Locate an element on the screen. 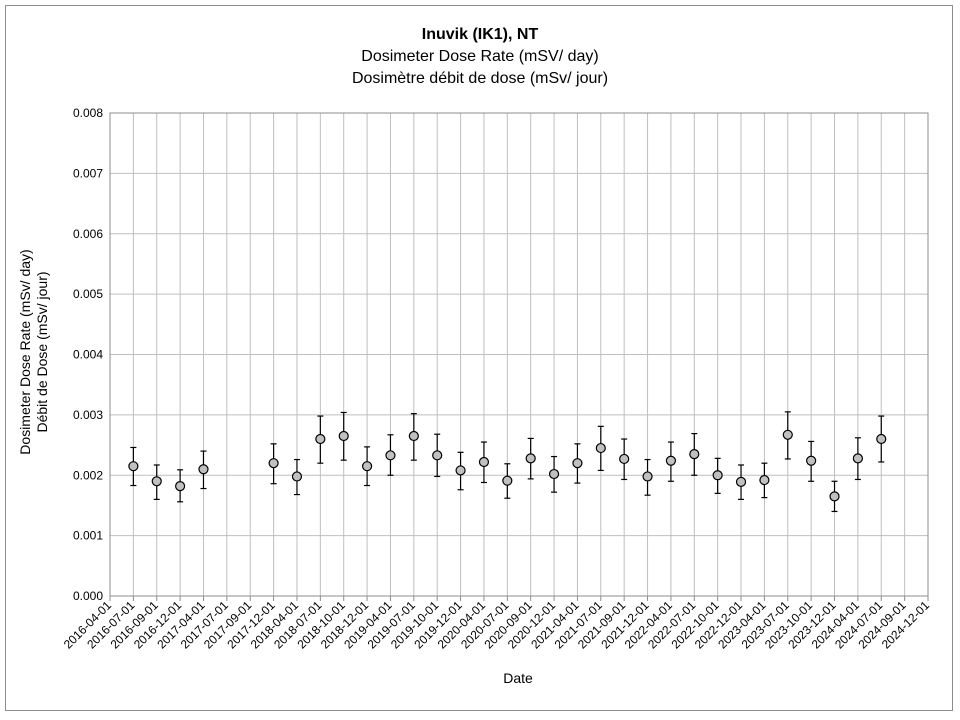 This screenshot has height=720, width=960. y-axis-title-en: Dosimeter Dose Rate (mSv/ day) is located at coordinates (25, 351).